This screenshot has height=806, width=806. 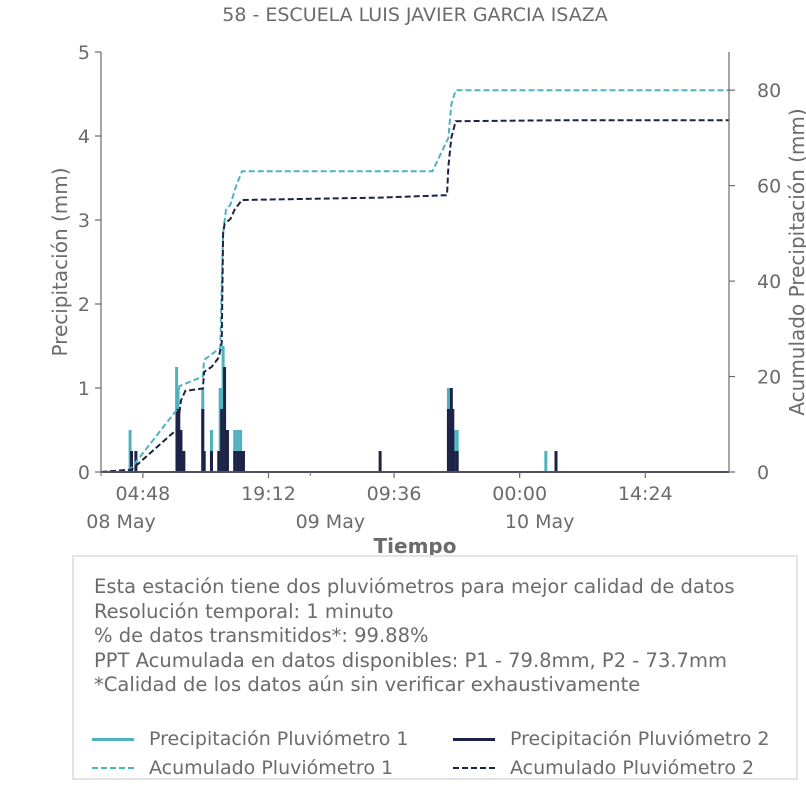 I want to click on legend-swatch-accum-p2, so click(x=474, y=768).